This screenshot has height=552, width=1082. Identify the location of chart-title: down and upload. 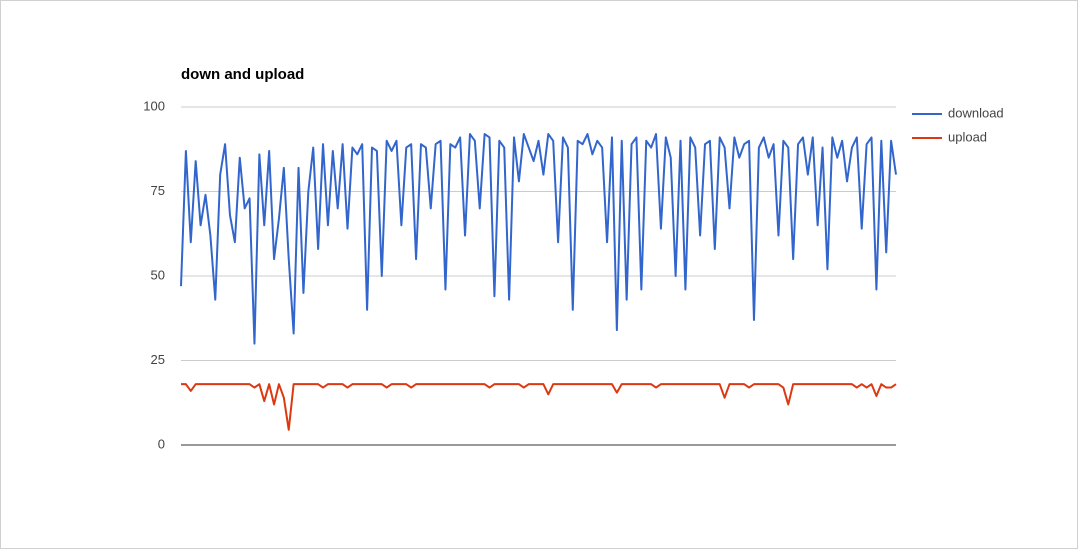
(242, 74).